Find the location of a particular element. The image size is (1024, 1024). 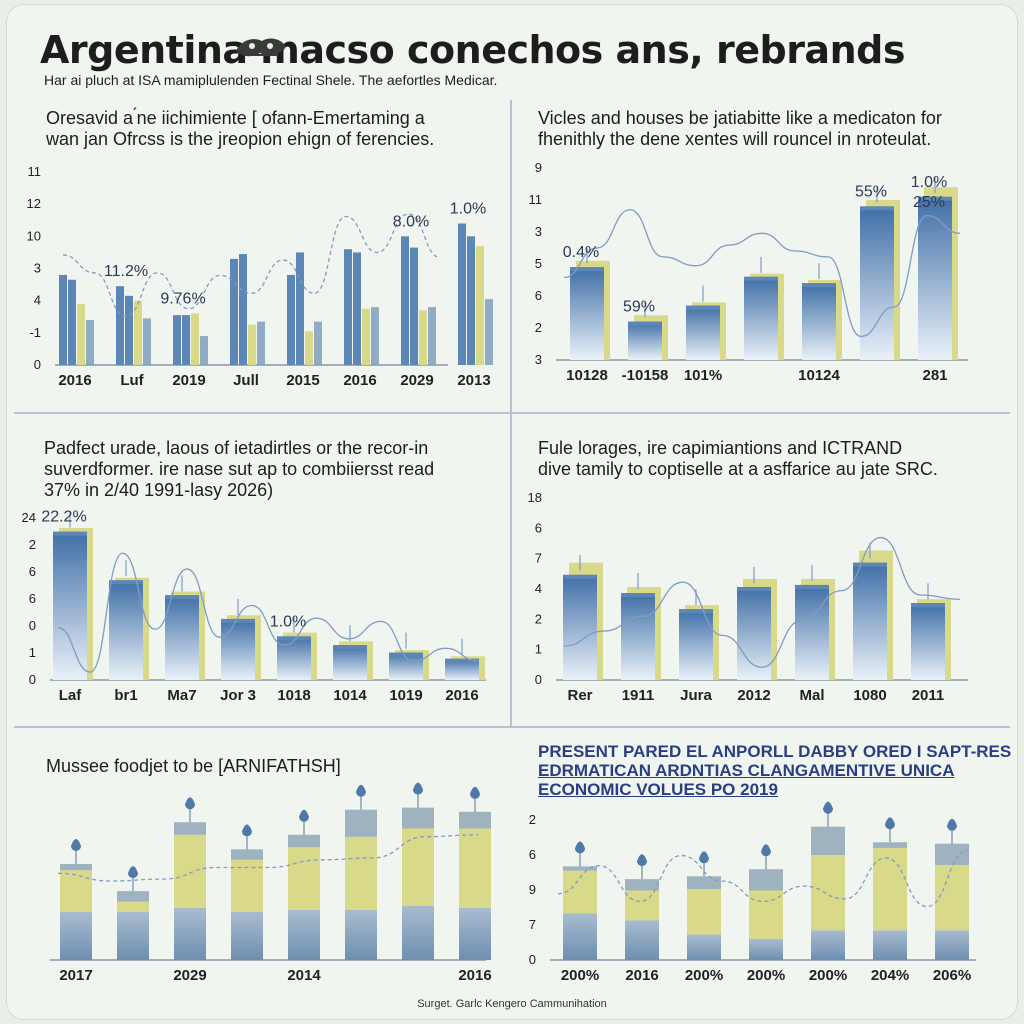

description-line: Mussee foodjet to be [ARNIFATHSH] is located at coordinates (193, 766).